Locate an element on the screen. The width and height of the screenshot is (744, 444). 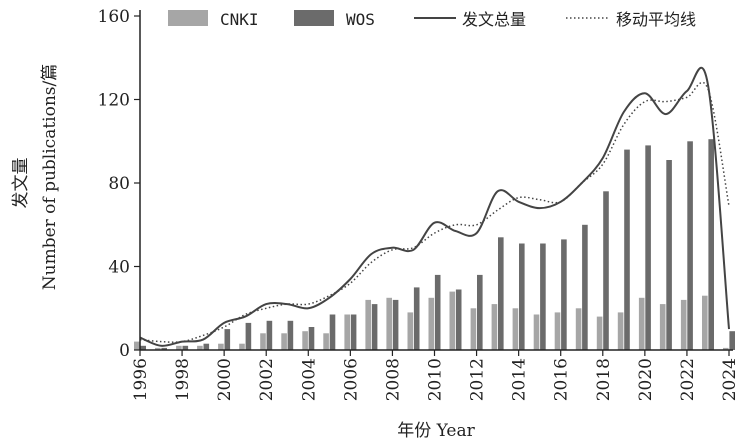
bar-wos-2001 is located at coordinates (248, 336).